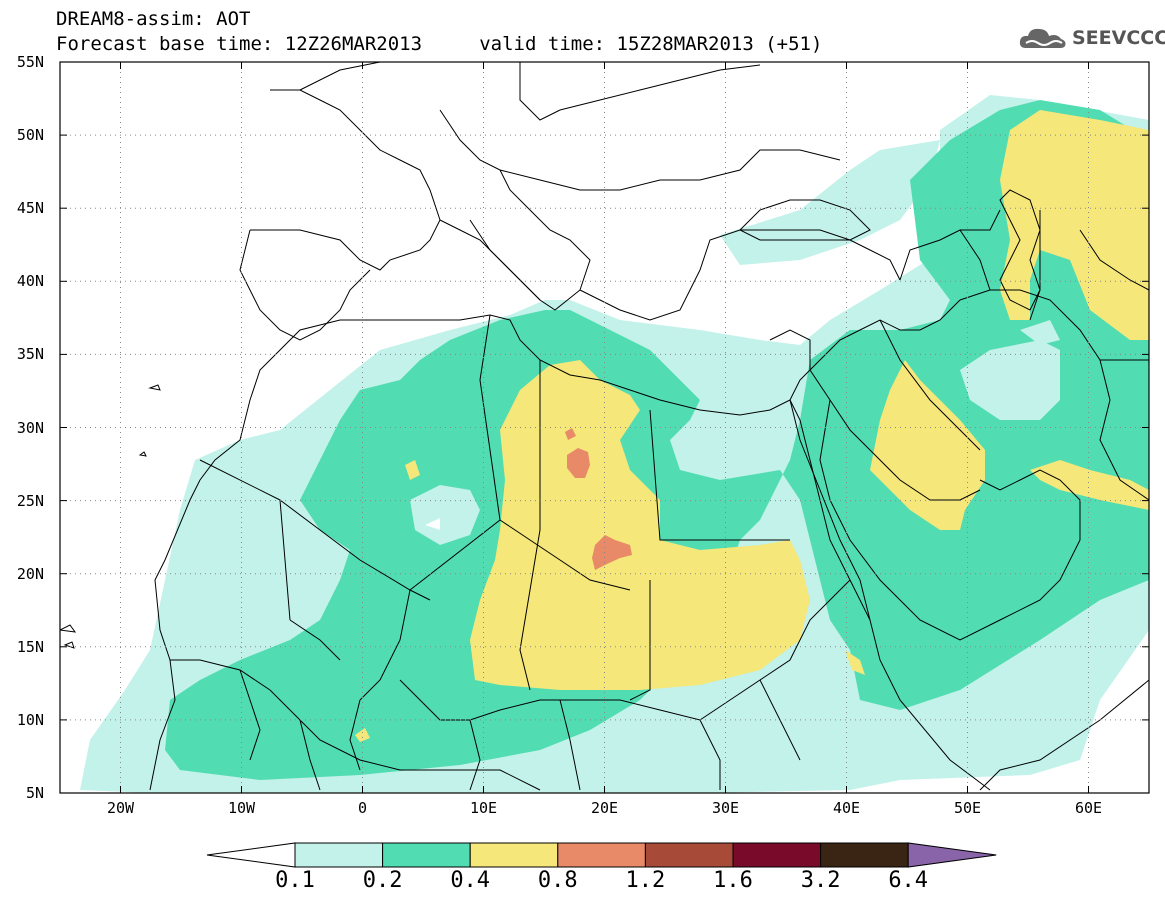 The width and height of the screenshot is (1165, 905). What do you see at coordinates (908, 880) in the screenshot?
I see `colorbar-label: 6.4` at bounding box center [908, 880].